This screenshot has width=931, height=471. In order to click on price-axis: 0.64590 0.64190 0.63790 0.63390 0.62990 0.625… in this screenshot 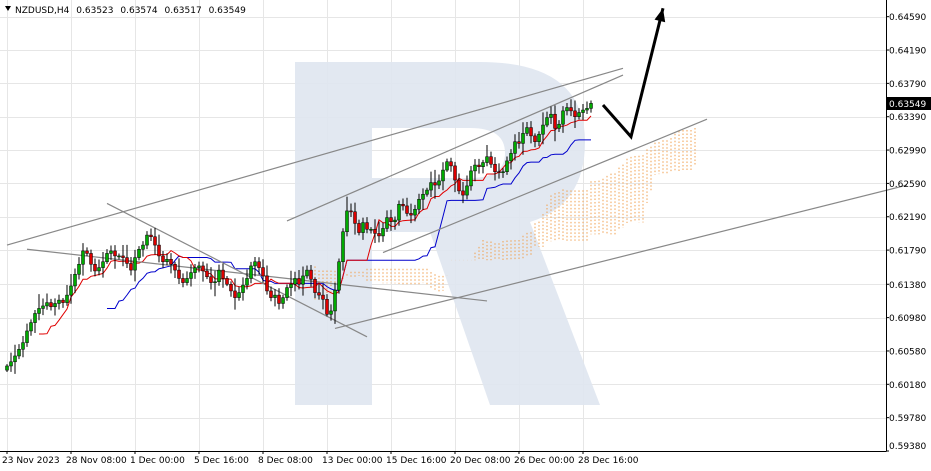, I will do `click(906, 232)`.